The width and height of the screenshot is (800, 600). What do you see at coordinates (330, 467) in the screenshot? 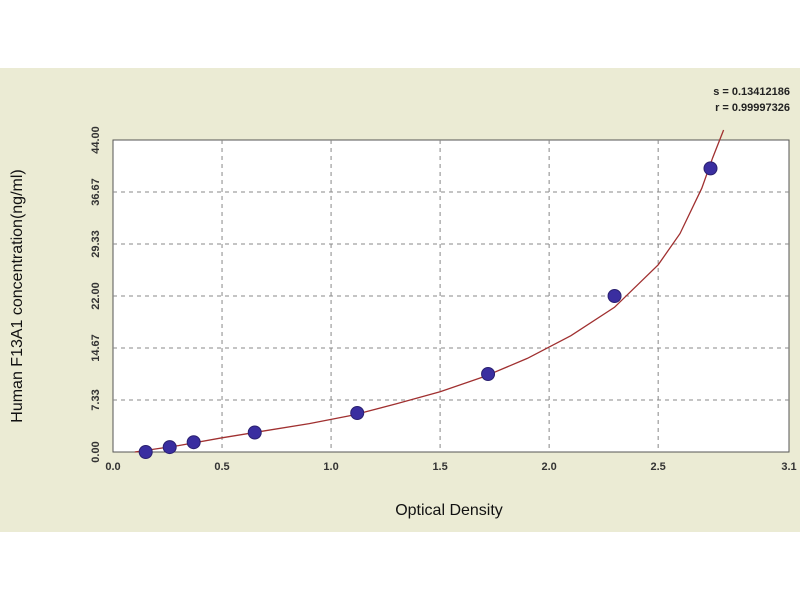
I see `x-tick-label: 1.0` at bounding box center [330, 467].